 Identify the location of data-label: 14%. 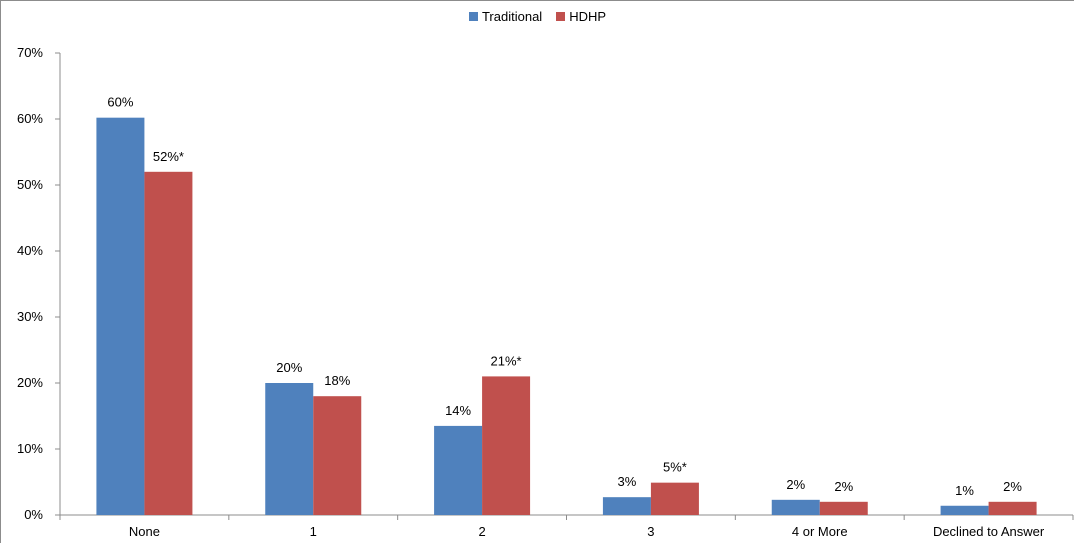
(458, 410).